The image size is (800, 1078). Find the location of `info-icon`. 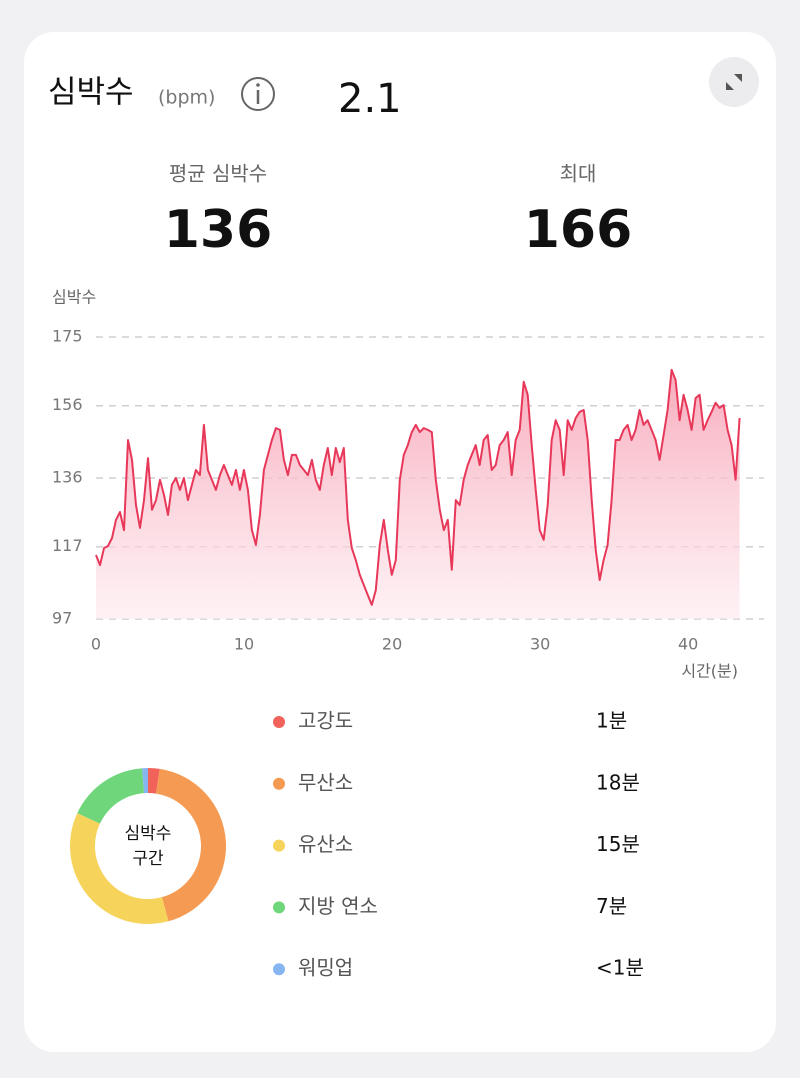

info-icon is located at coordinates (258, 94).